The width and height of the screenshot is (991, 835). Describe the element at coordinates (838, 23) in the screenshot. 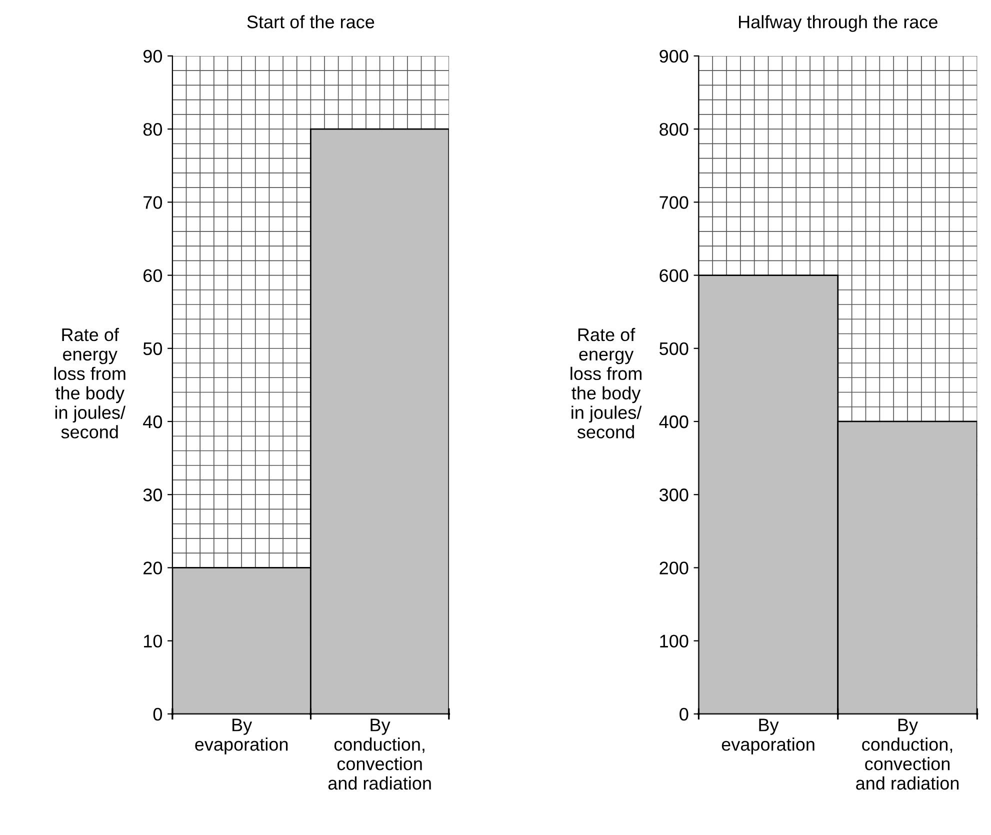

I see `chart-title: Halfway through the race` at that location.